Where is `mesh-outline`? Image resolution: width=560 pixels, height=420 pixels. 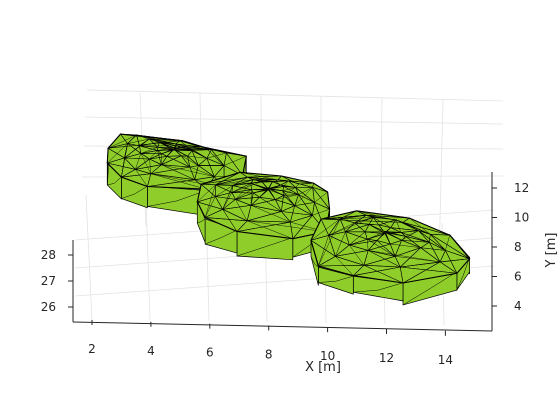
mesh-outline is located at coordinates (390, 247).